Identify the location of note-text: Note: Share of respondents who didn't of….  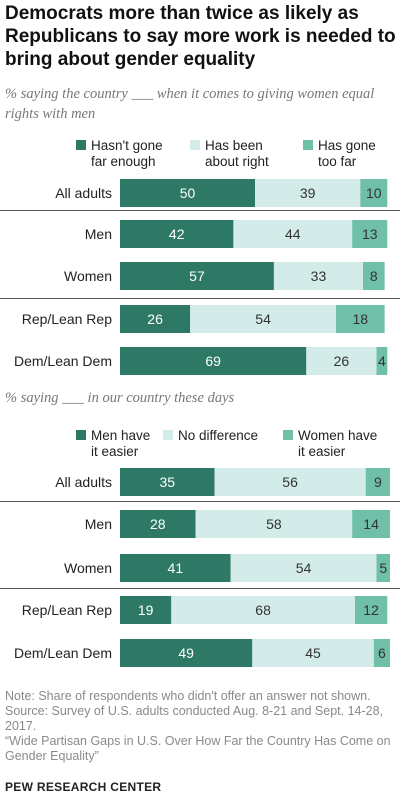
(188, 696).